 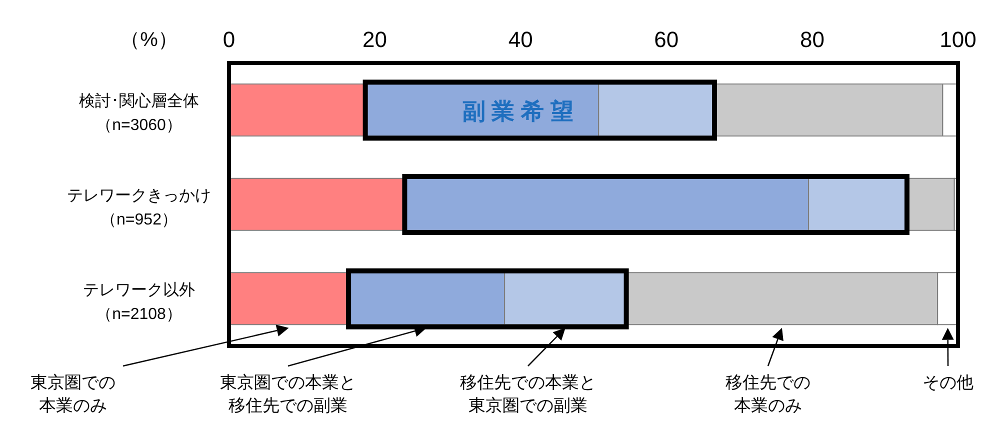 What do you see at coordinates (528, 394) in the screenshot?
I see `text: 移住先での本業と東京圏での副業` at bounding box center [528, 394].